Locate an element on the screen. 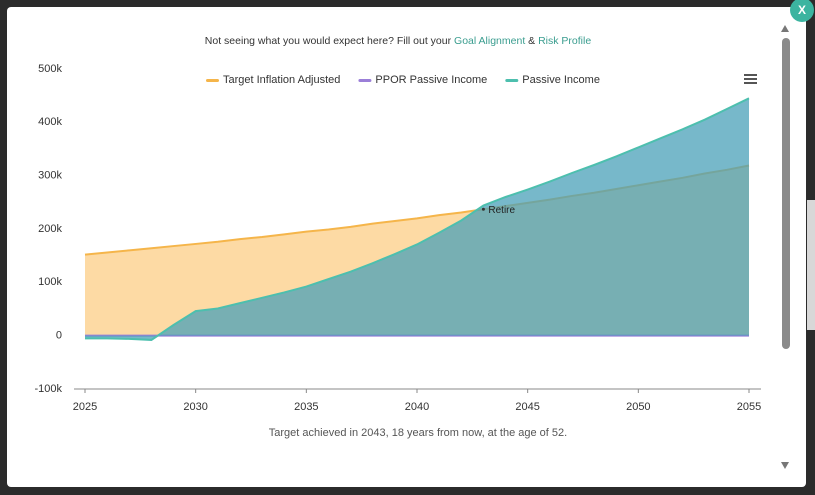  x-tick-label: 2055 is located at coordinates (749, 407).